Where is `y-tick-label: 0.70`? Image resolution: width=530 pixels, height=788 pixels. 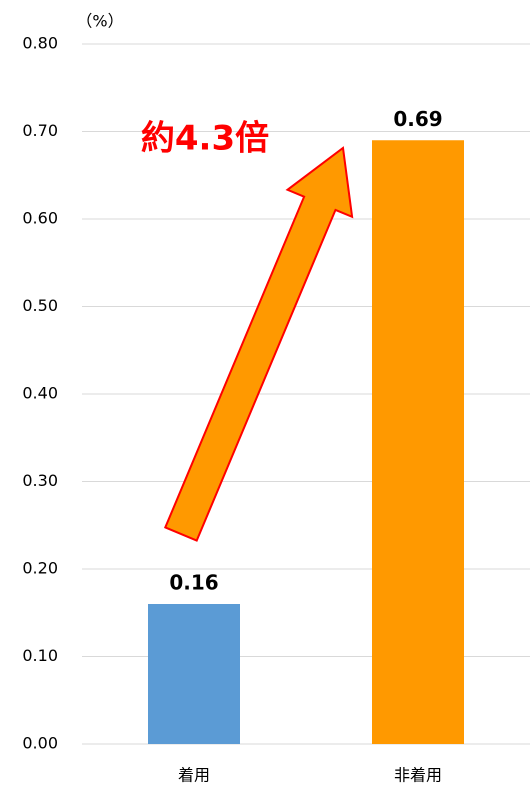
y-tick-label: 0.70 is located at coordinates (40, 130).